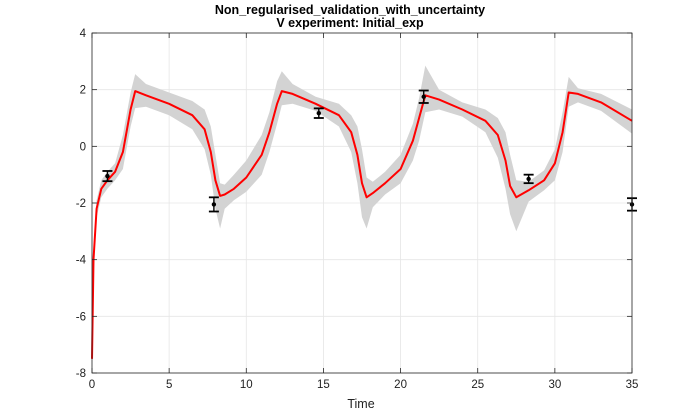 Image resolution: width=700 pixels, height=420 pixels. Describe the element at coordinates (81, 204) in the screenshot. I see `y-tick-label: -2` at that location.